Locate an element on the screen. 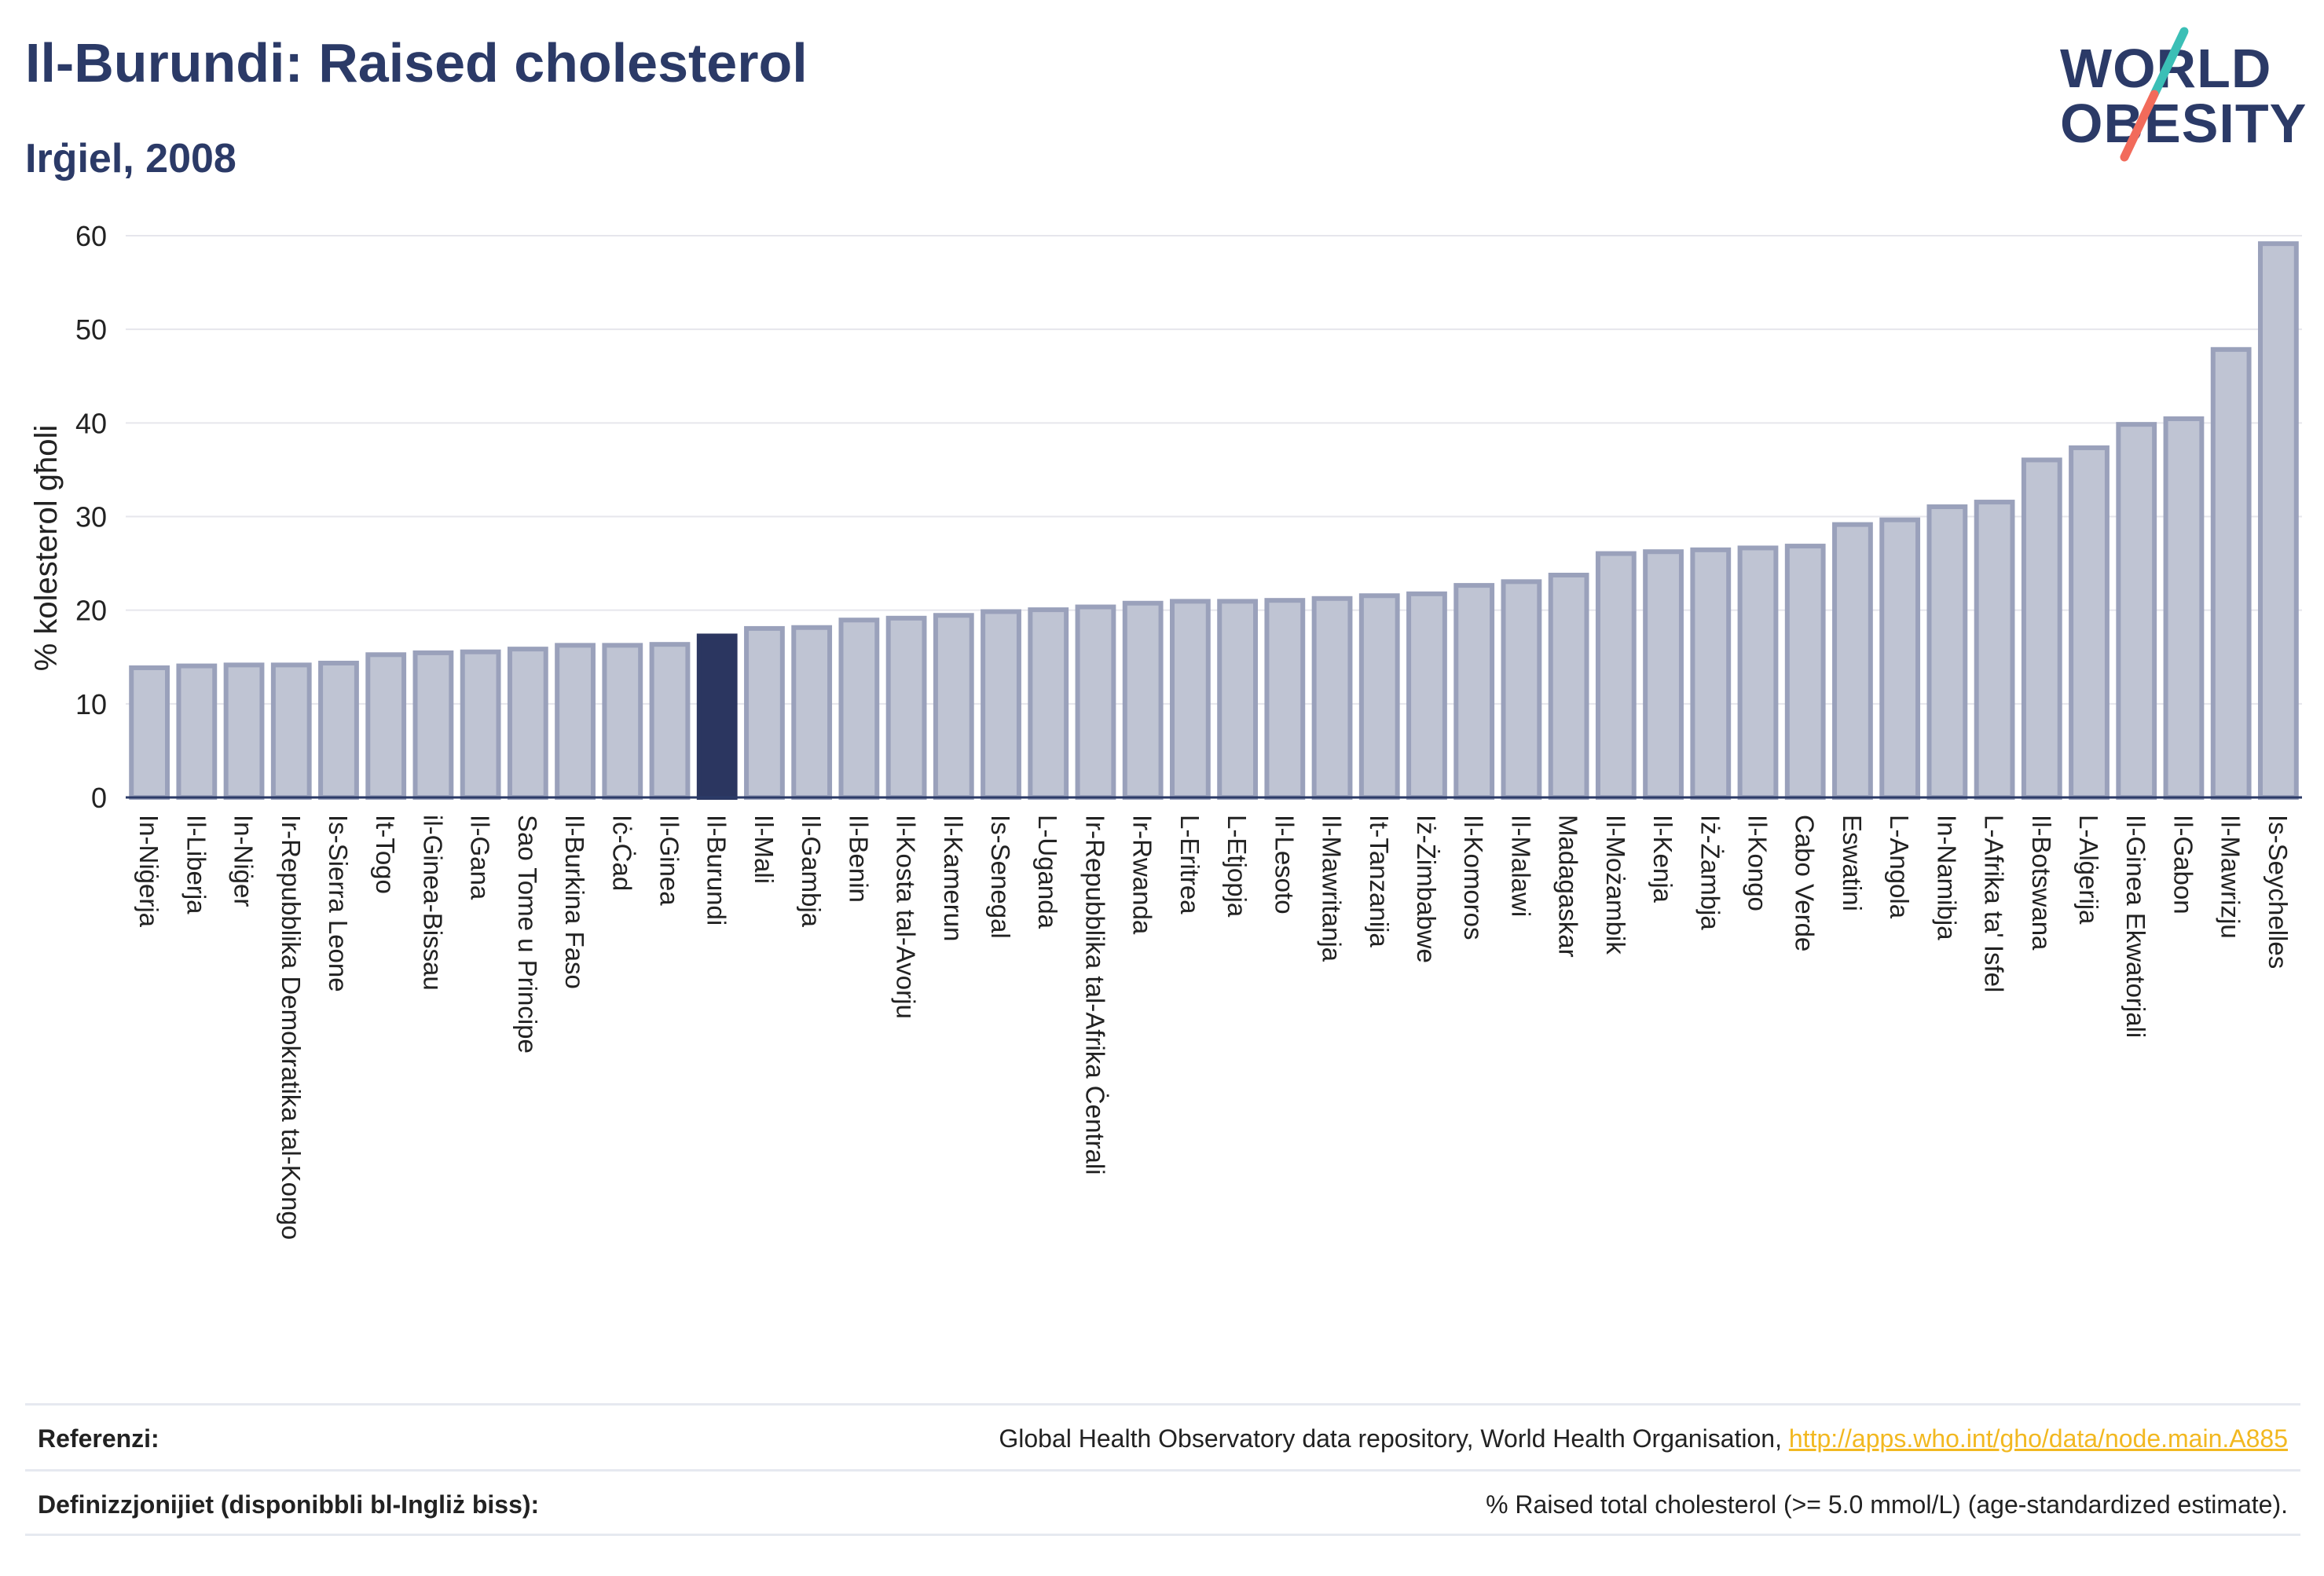 The image size is (2324, 1576). x-tick-label: It-Tanzanija is located at coordinates (1379, 881).